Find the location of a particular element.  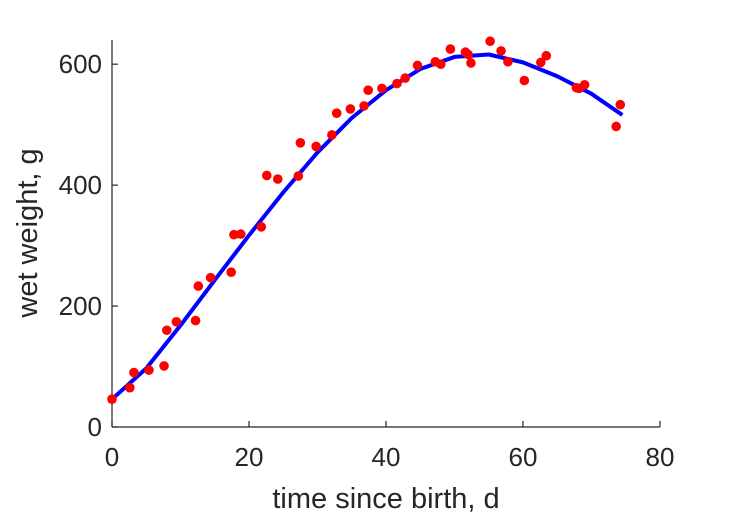

x-tick-label: 0 is located at coordinates (112, 457).